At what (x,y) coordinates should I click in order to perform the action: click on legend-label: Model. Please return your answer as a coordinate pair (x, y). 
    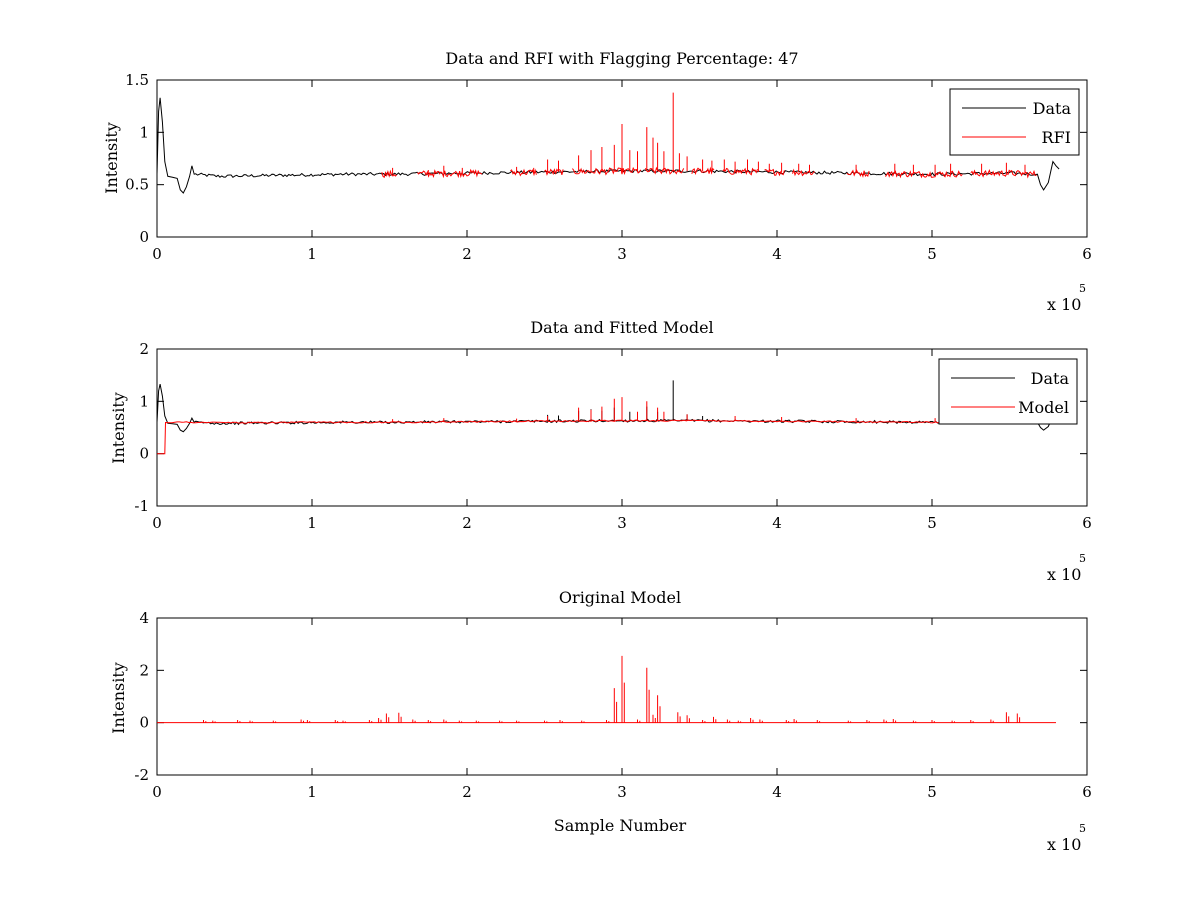
    Looking at the image, I should click on (1043, 407).